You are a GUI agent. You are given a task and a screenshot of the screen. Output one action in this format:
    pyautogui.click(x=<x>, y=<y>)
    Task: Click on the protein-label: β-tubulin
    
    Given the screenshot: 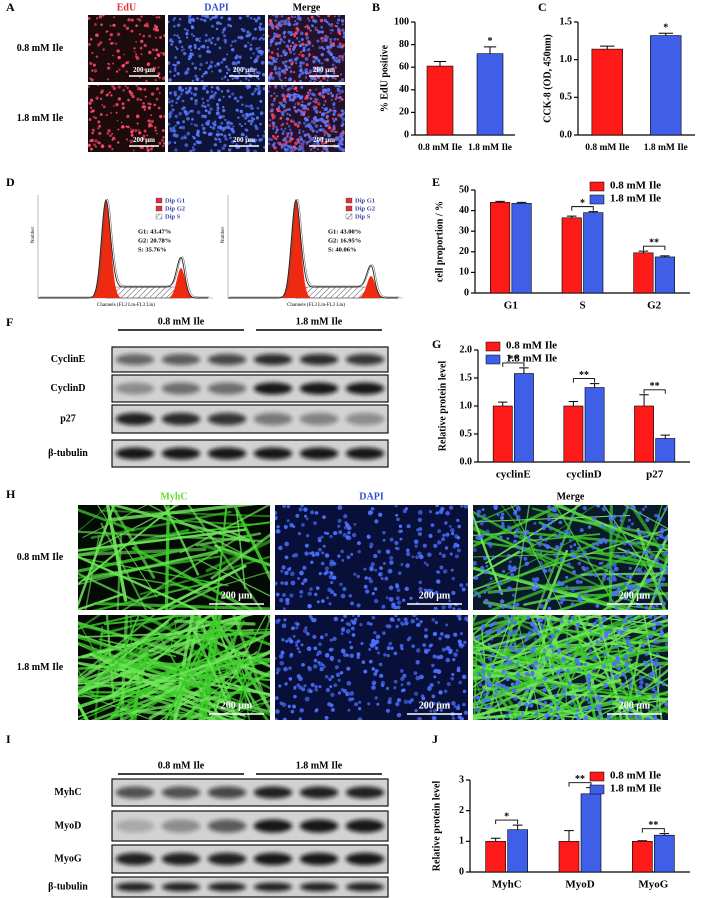 What is the action you would take?
    pyautogui.click(x=68, y=886)
    